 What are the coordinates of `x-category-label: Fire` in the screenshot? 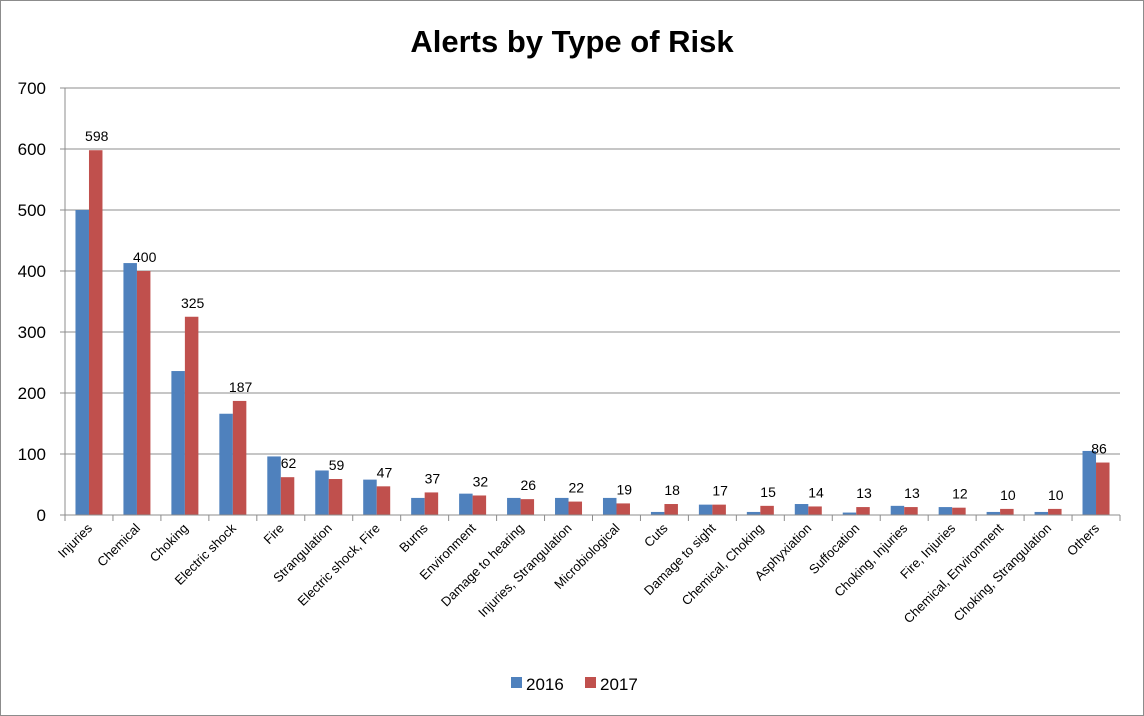 It's located at (273, 534).